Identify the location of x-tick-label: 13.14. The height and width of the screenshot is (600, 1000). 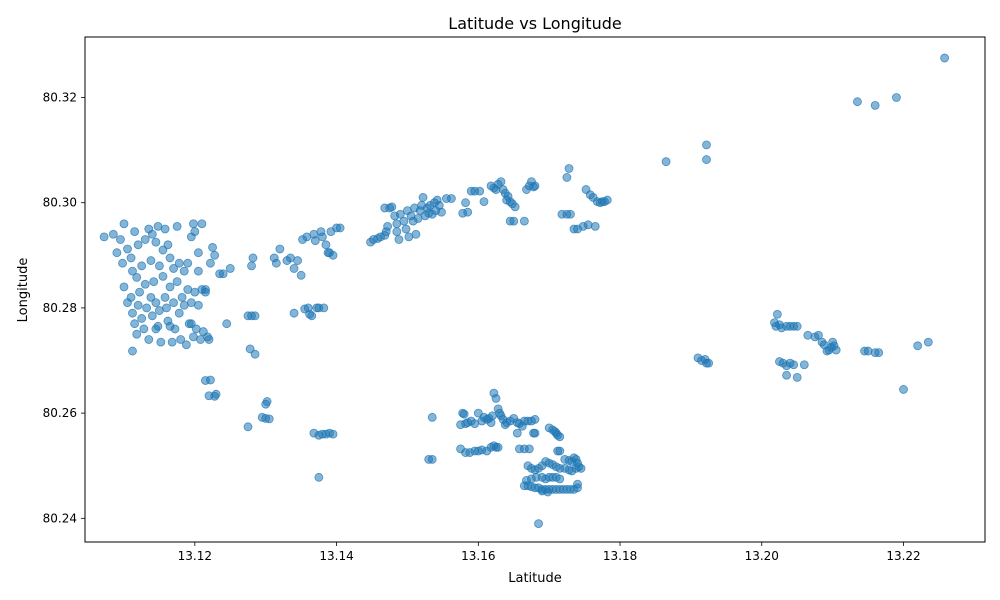
(336, 556).